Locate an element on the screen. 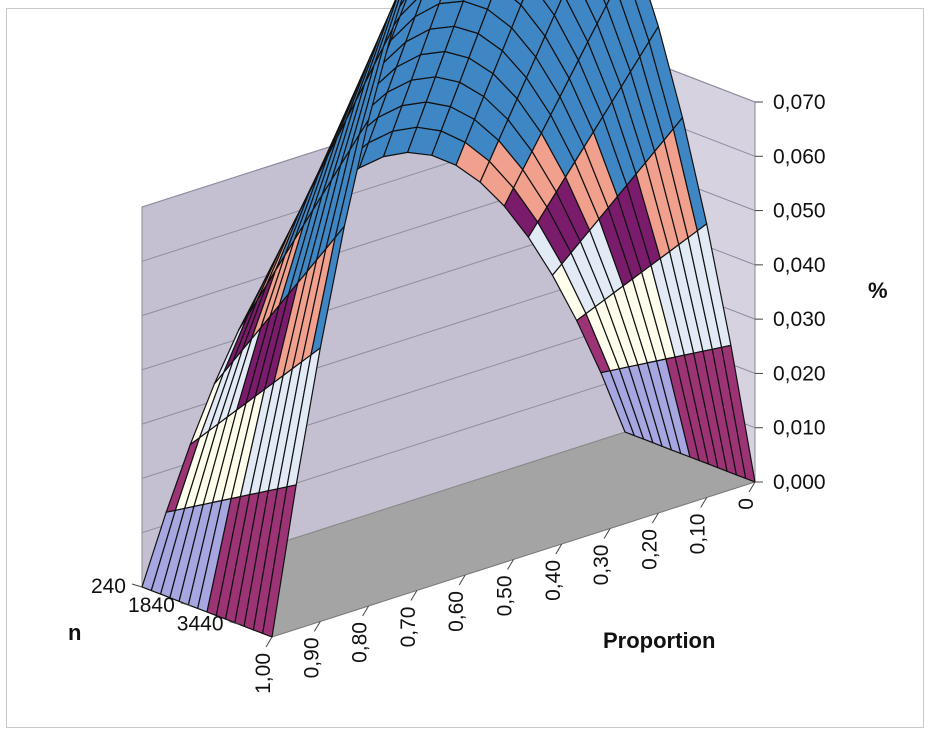 The image size is (931, 735). x-tick-label: 0,40 is located at coordinates (553, 580).